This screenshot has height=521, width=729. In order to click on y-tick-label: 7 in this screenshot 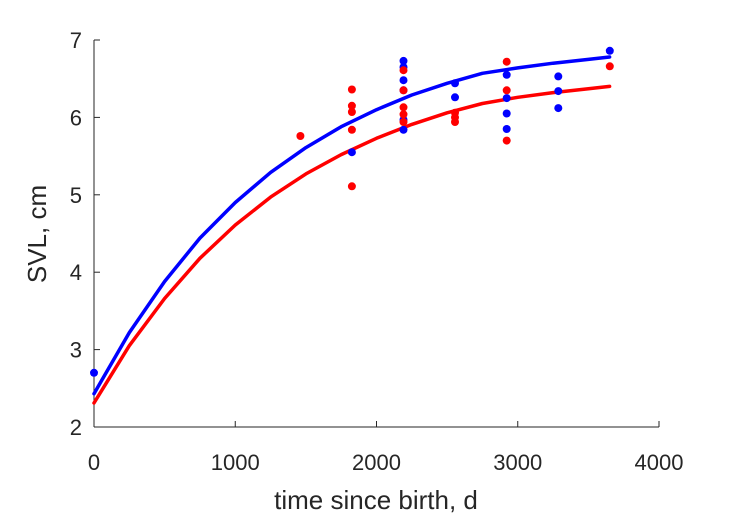, I will do `click(76, 40)`.